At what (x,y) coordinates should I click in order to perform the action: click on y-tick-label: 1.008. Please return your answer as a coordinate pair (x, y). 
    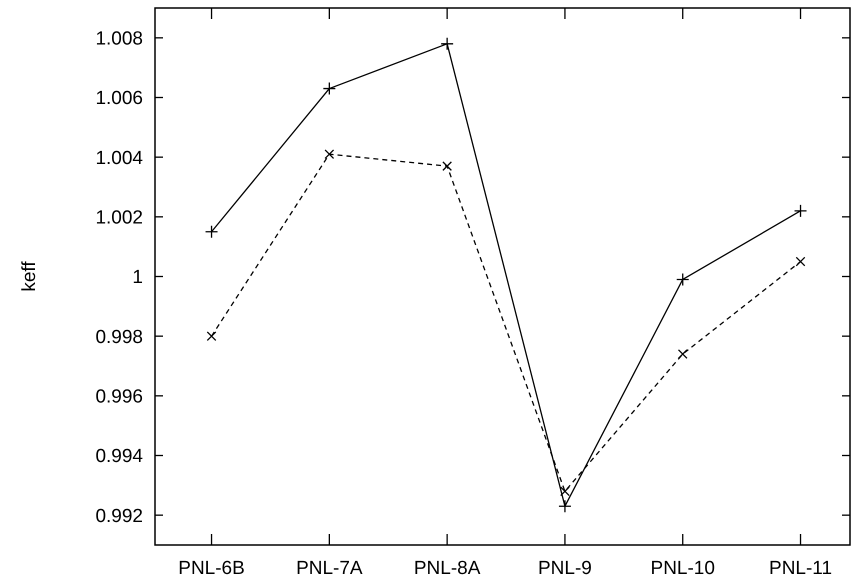
    Looking at the image, I should click on (119, 39).